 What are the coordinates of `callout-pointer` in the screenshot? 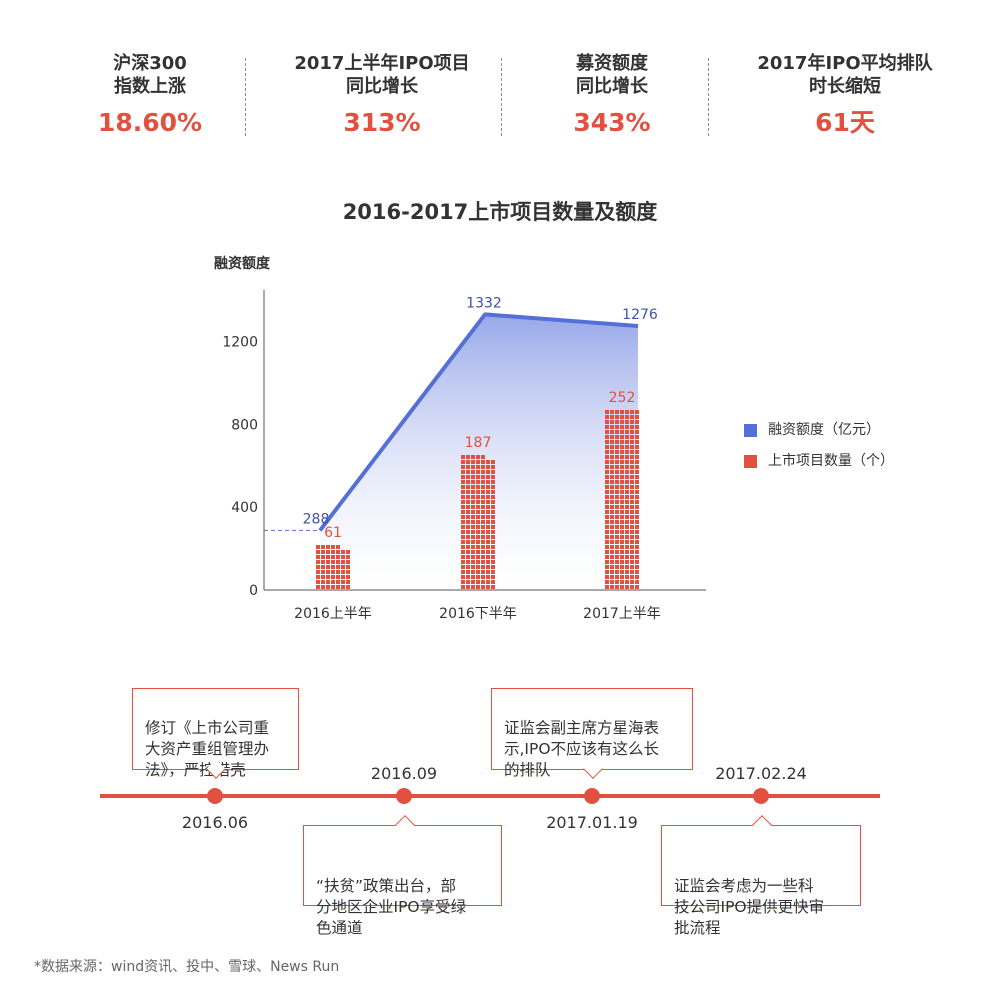 It's located at (405, 825).